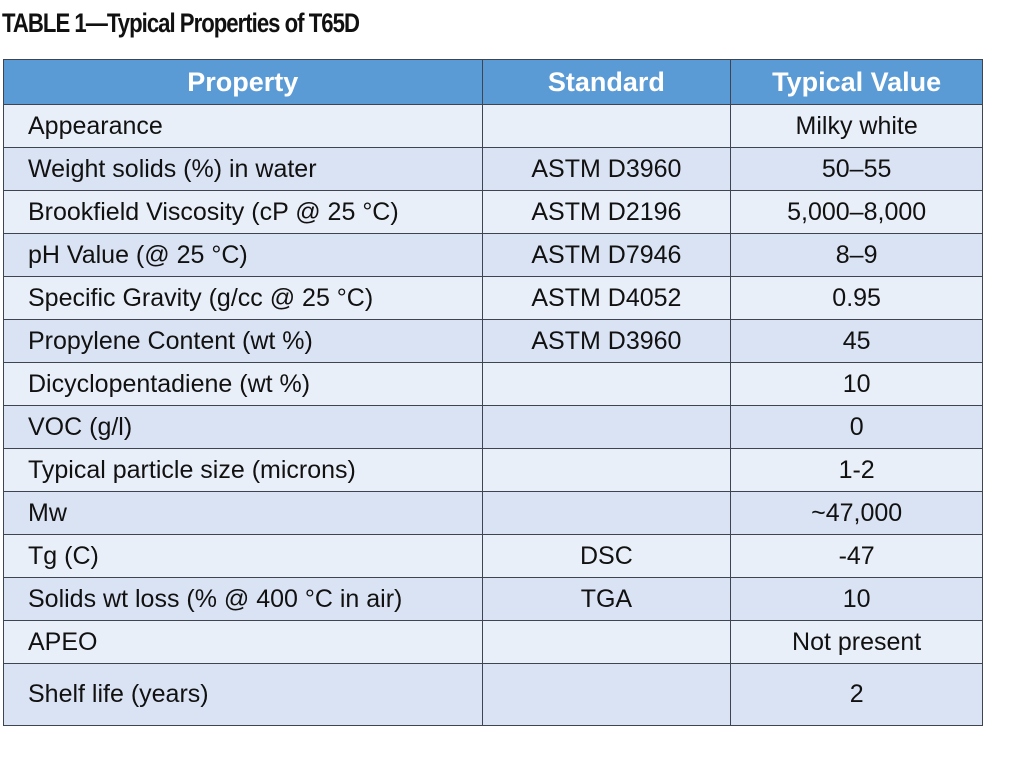  I want to click on property-cell: Specific Gravity (g/cc @ 25 °C), so click(243, 298).